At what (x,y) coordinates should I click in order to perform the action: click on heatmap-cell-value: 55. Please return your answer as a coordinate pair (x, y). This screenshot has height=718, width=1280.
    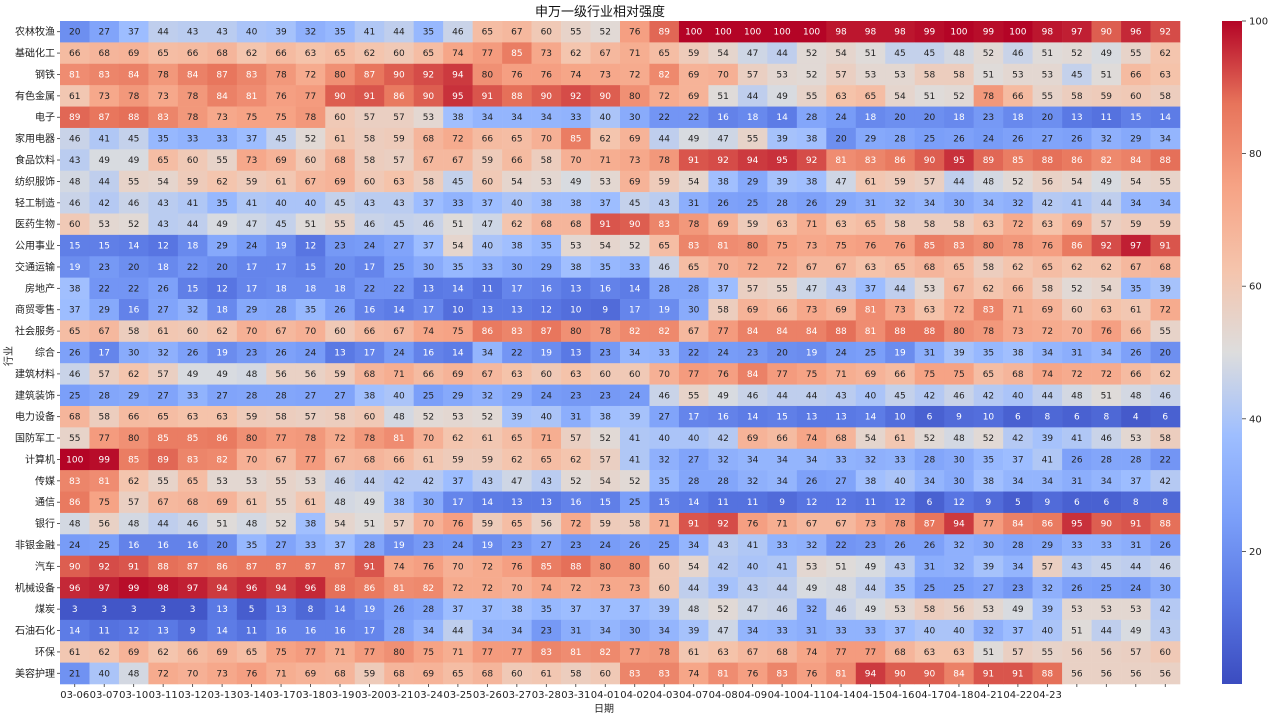
    Looking at the image, I should click on (693, 396).